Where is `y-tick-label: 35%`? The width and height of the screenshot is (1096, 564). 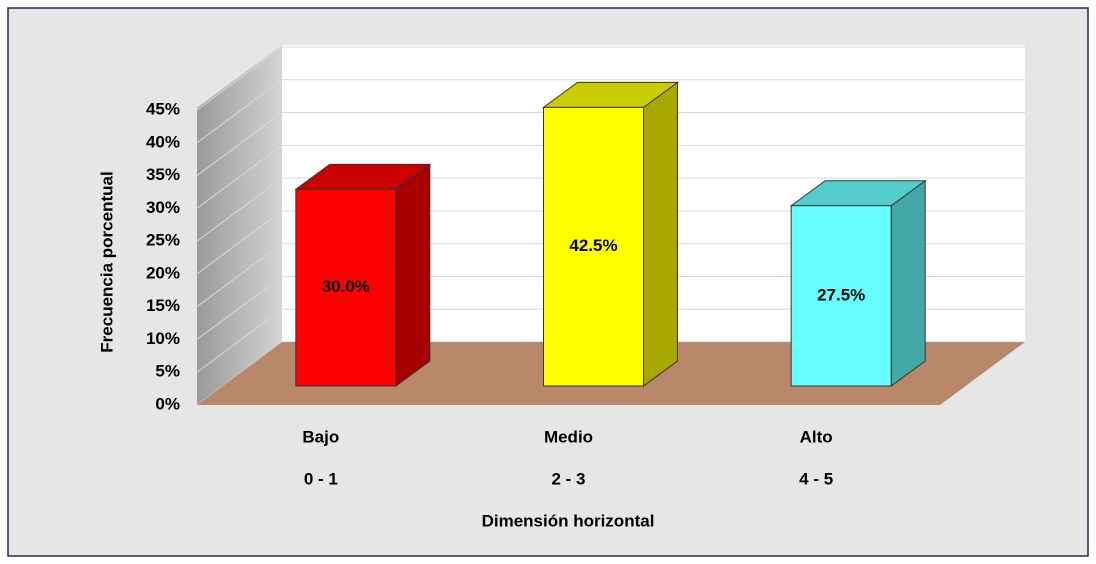 y-tick-label: 35% is located at coordinates (163, 174).